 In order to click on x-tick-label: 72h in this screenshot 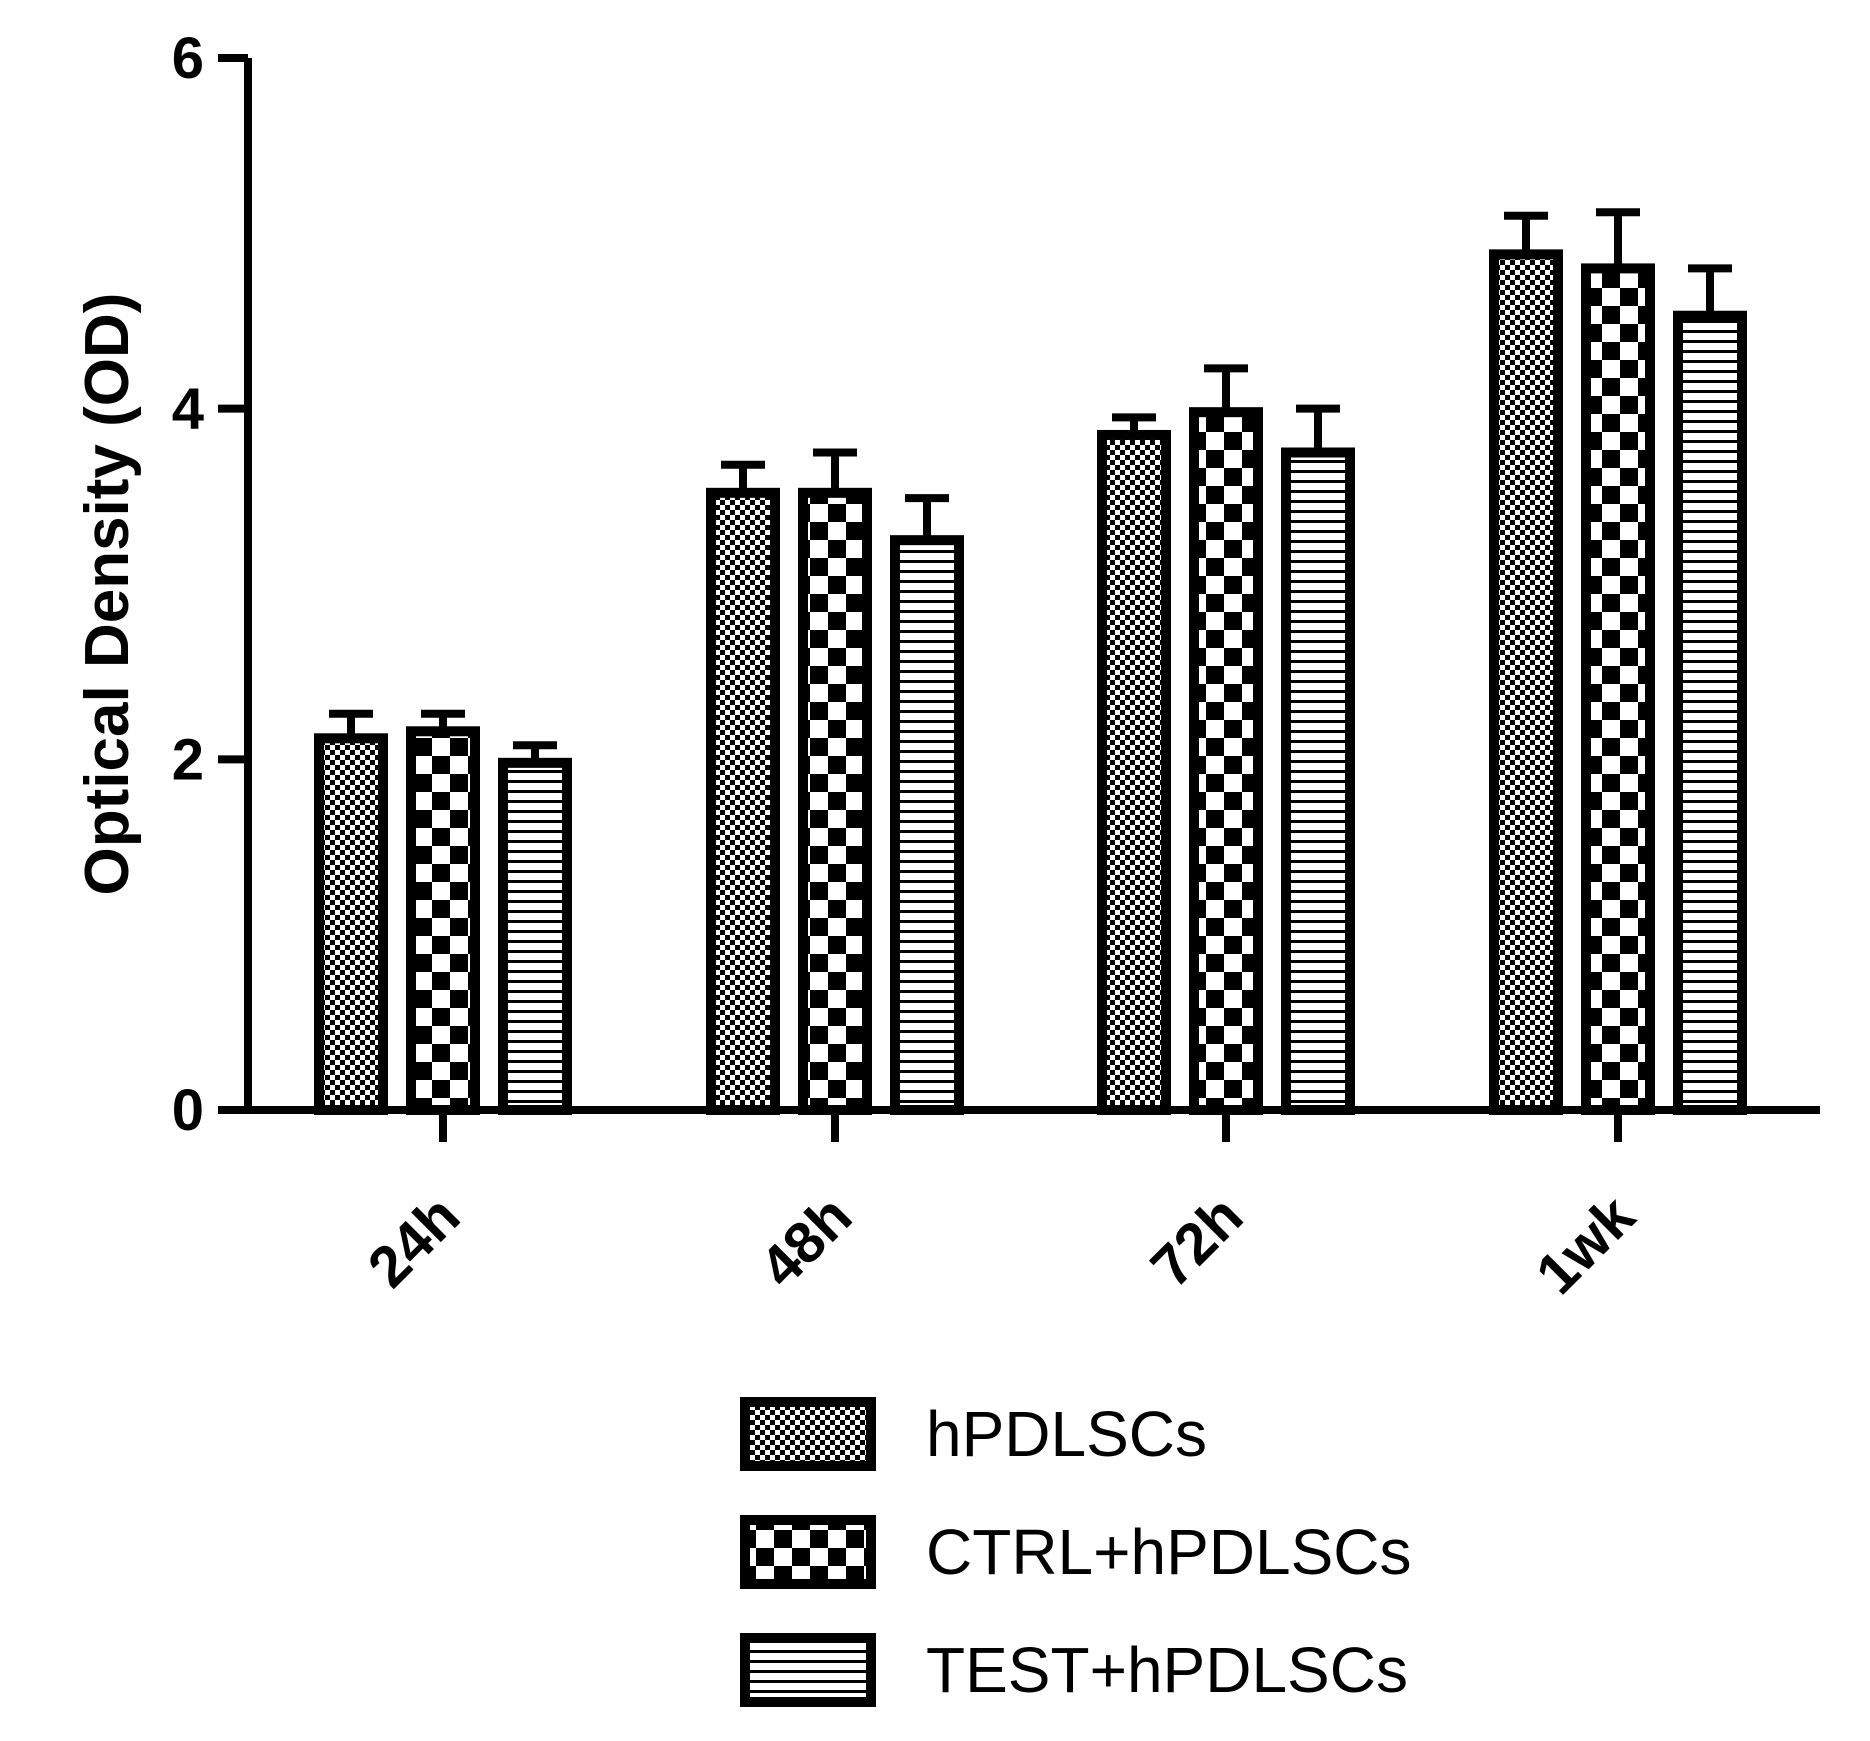, I will do `click(1197, 1241)`.